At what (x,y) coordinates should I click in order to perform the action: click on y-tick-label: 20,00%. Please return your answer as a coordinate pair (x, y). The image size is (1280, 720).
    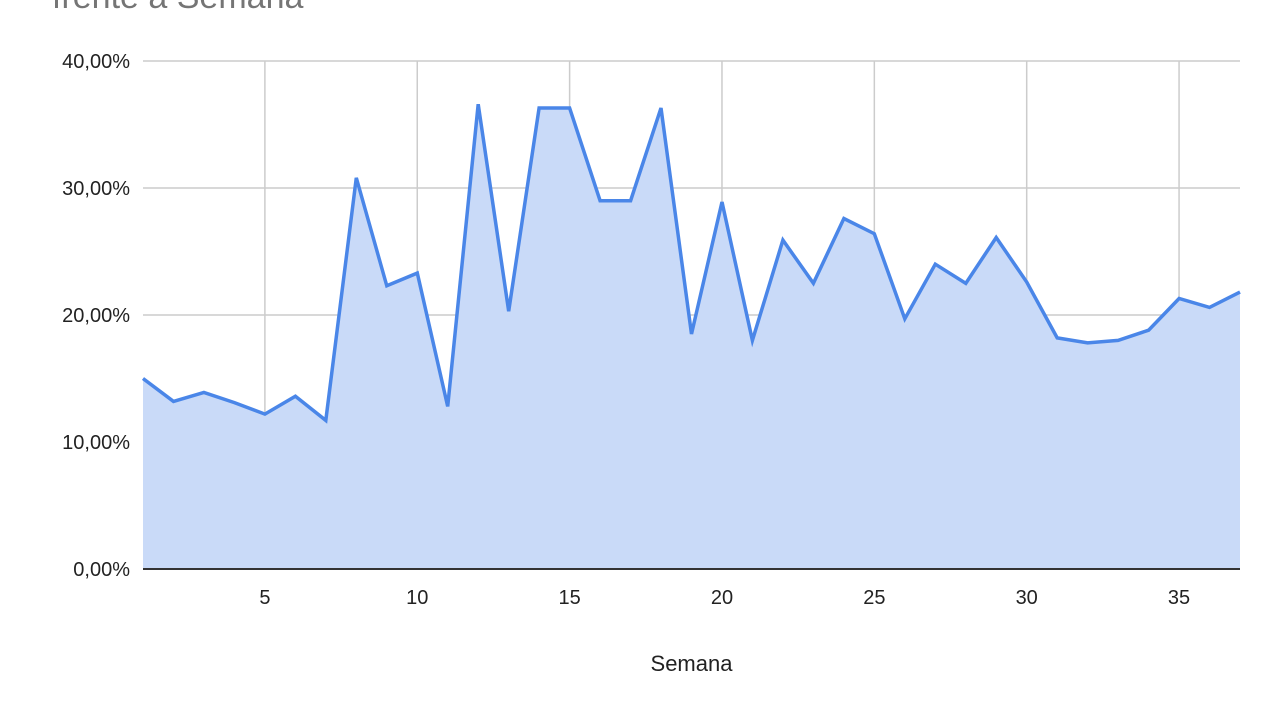
    Looking at the image, I should click on (96, 316).